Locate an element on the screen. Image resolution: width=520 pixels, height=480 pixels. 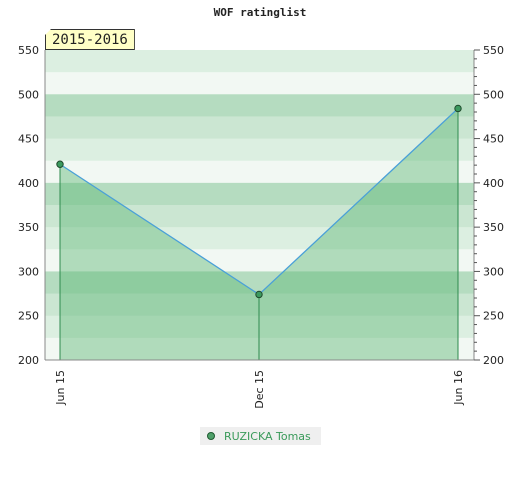
y-tick-label: 500 is located at coordinates (28, 94).